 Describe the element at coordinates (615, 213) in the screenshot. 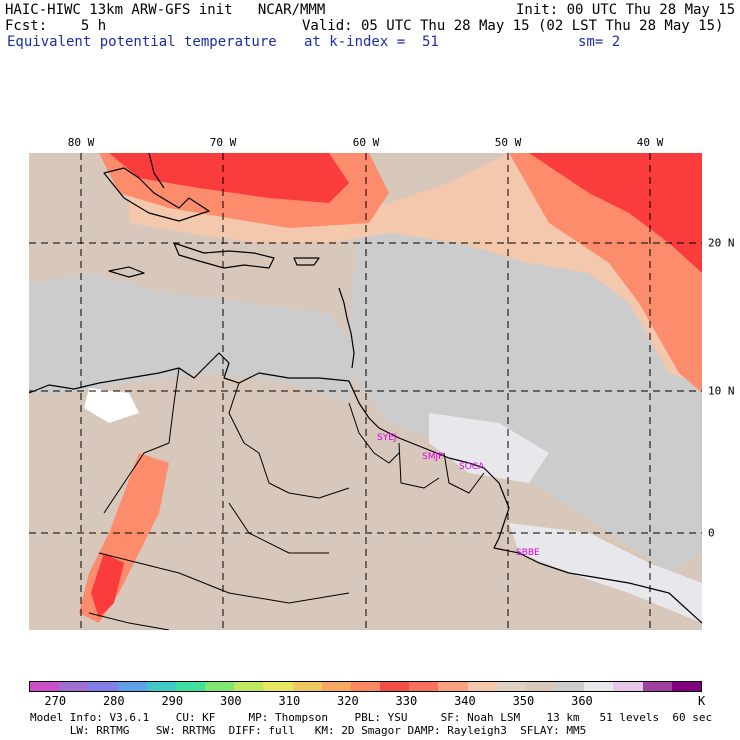

I see `field-red-east` at that location.